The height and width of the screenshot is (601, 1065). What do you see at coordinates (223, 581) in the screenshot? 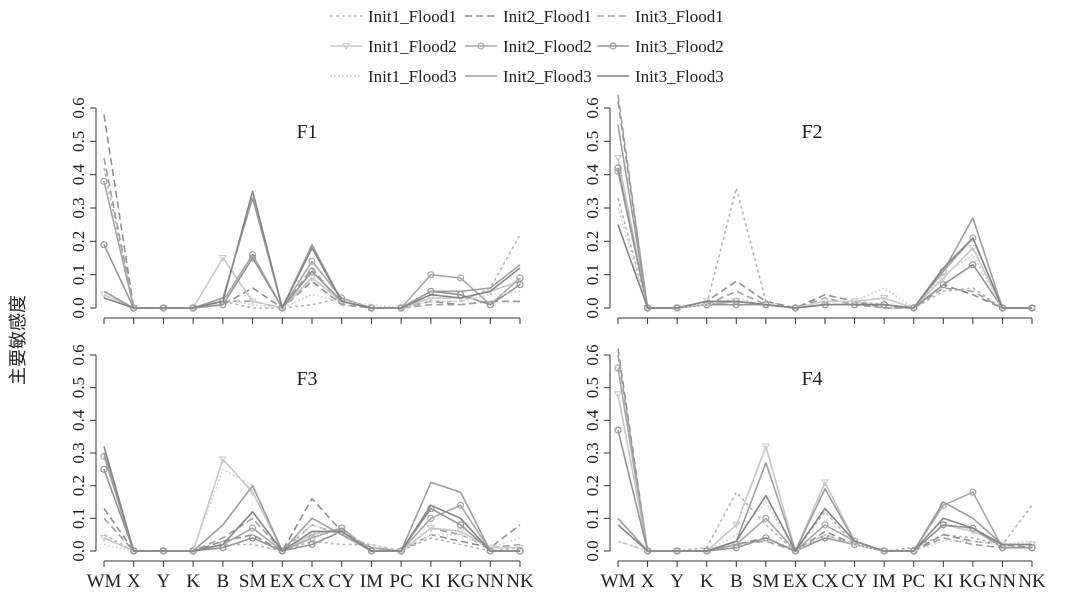
I see `x-tick-label: B` at bounding box center [223, 581].